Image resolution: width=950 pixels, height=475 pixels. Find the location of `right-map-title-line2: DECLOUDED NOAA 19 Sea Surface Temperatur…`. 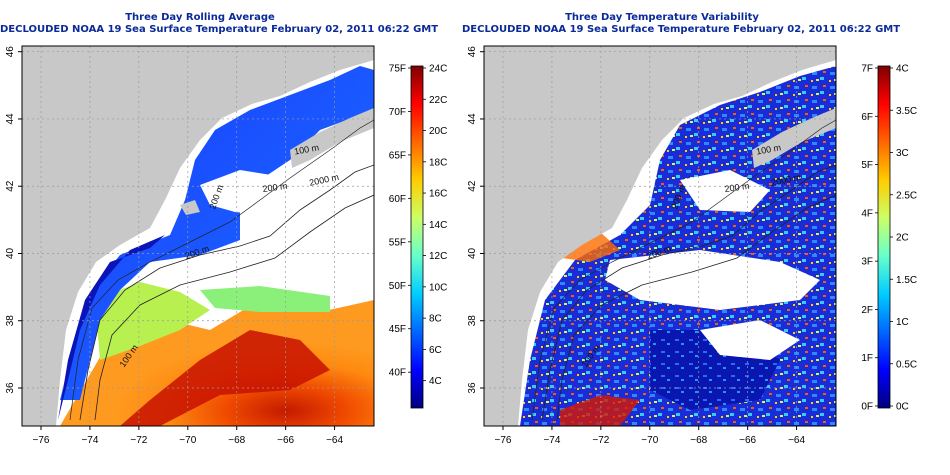

right-map-title-line2: DECLOUDED NOAA 19 Sea Surface Temperatur… is located at coordinates (681, 29).